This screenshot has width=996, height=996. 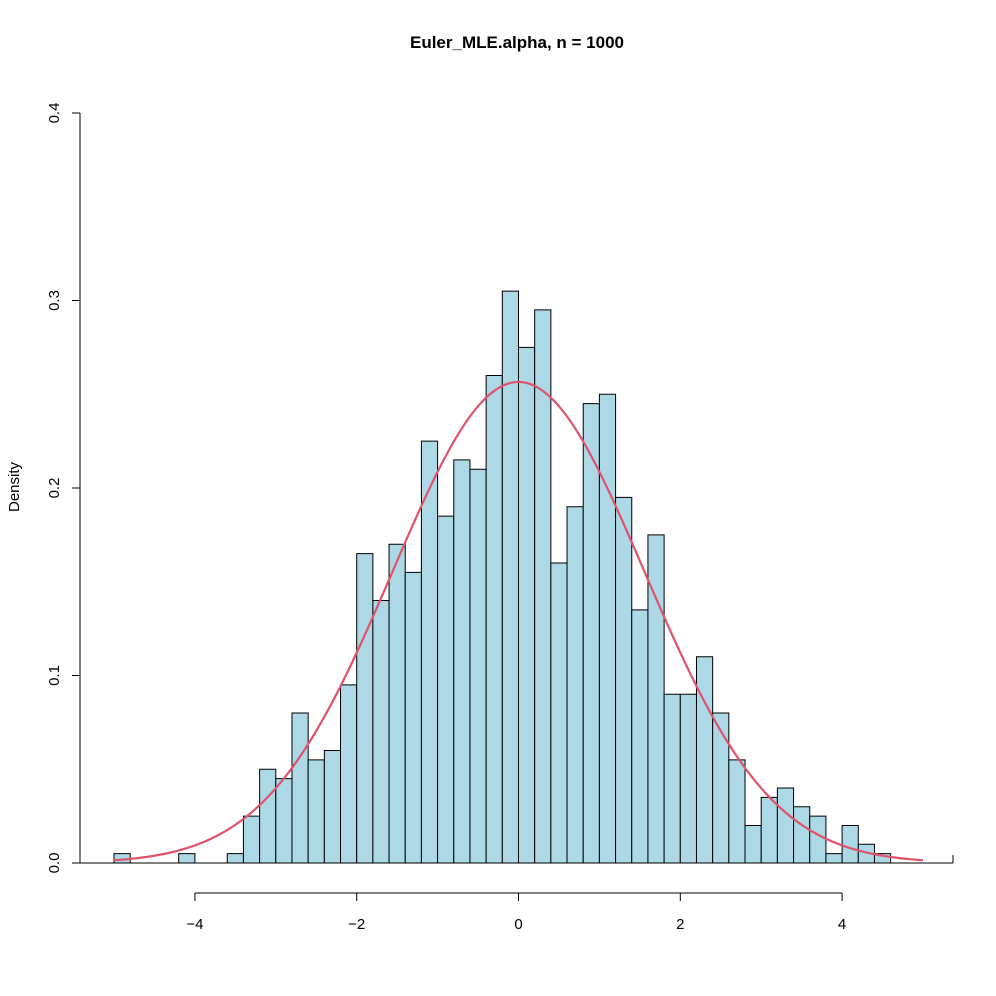 What do you see at coordinates (54, 488) in the screenshot?
I see `y-tick-label: 0.2` at bounding box center [54, 488].